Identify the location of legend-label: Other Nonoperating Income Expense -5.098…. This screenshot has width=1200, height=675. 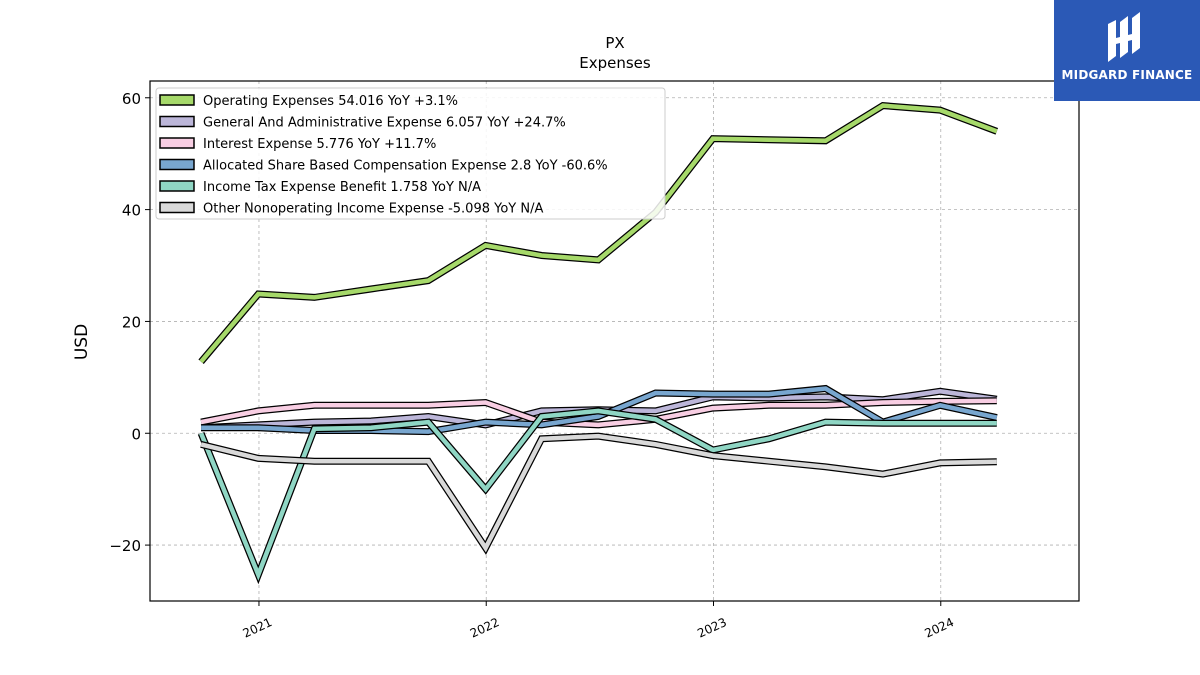
(373, 209).